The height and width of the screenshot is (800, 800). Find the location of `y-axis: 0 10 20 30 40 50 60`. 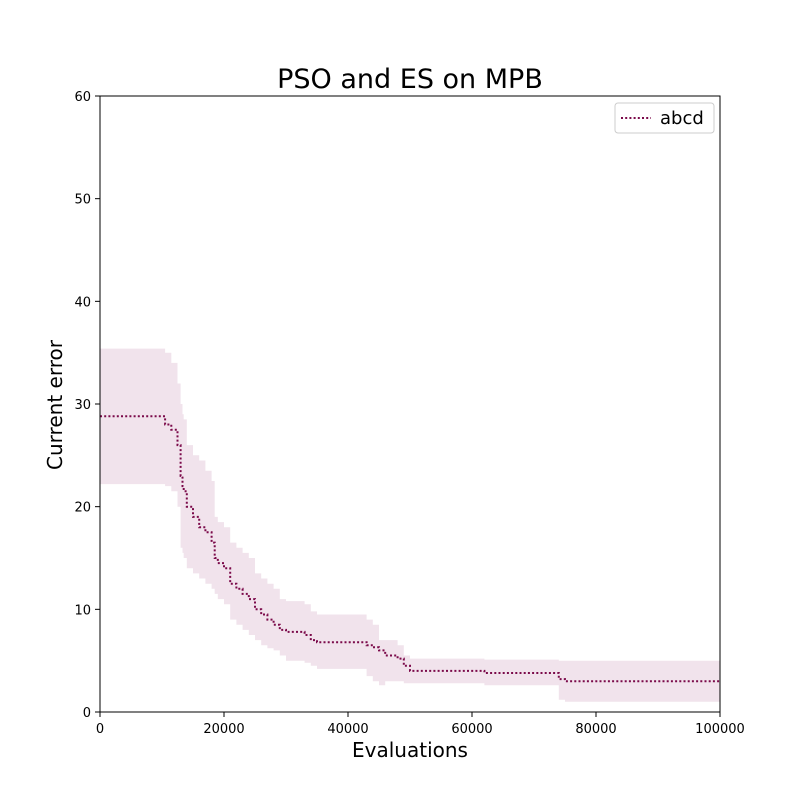

y-axis: 0 10 20 30 40 50 60 is located at coordinates (87, 405).